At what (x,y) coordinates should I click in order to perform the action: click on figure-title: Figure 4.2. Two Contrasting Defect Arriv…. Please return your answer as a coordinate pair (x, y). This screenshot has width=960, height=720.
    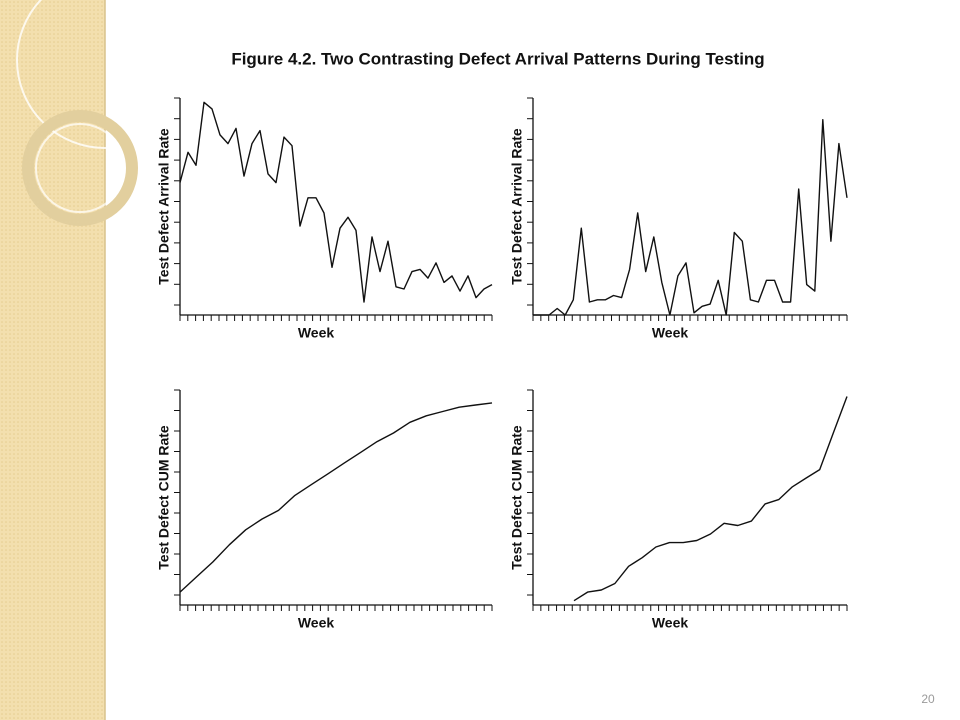
    Looking at the image, I should click on (497, 58).